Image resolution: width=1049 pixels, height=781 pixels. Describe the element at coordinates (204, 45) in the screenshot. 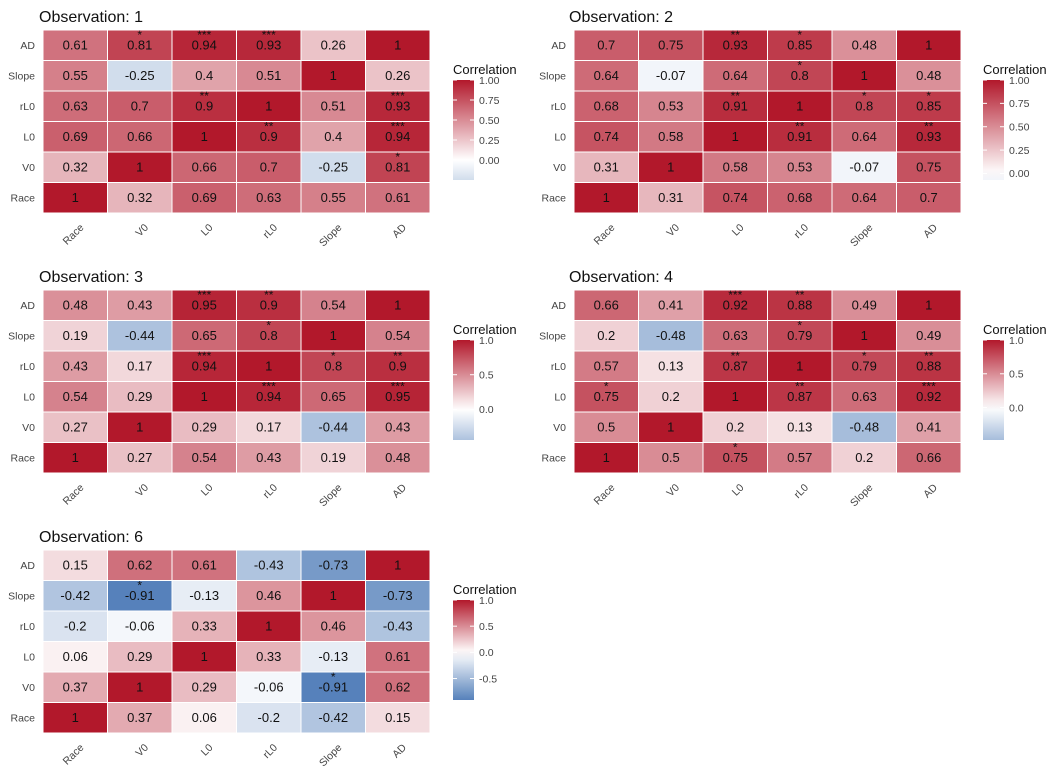

I see `cell-value-label: 0.94` at that location.